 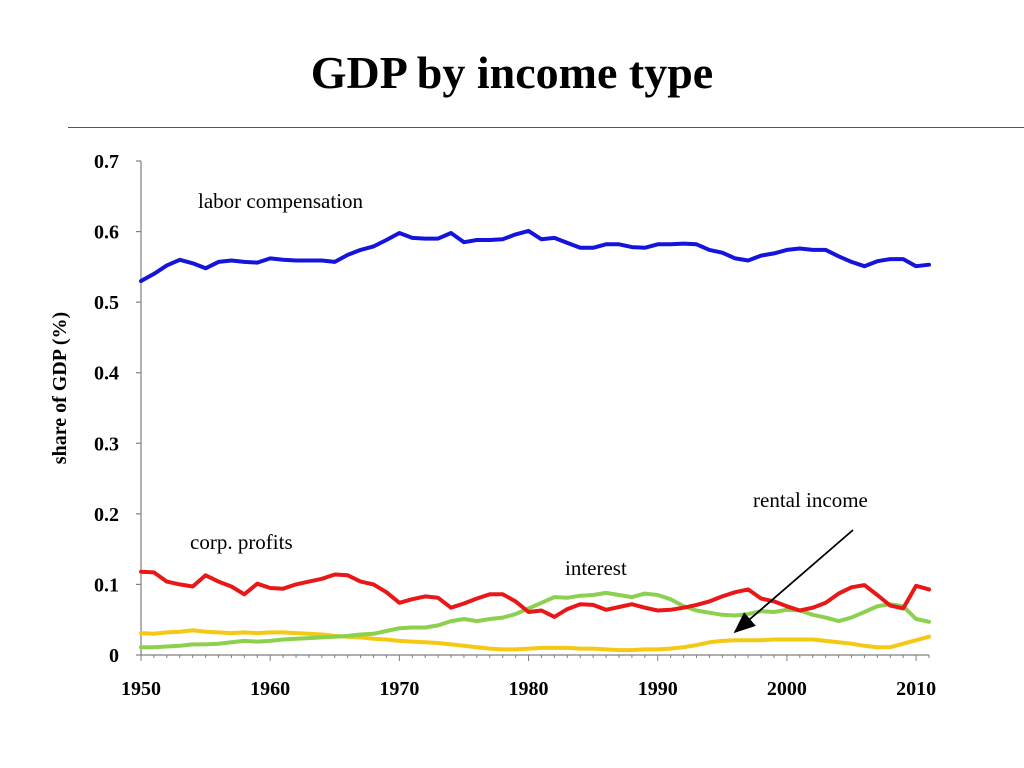 I want to click on slide-title: GDP by income type, so click(x=512, y=72).